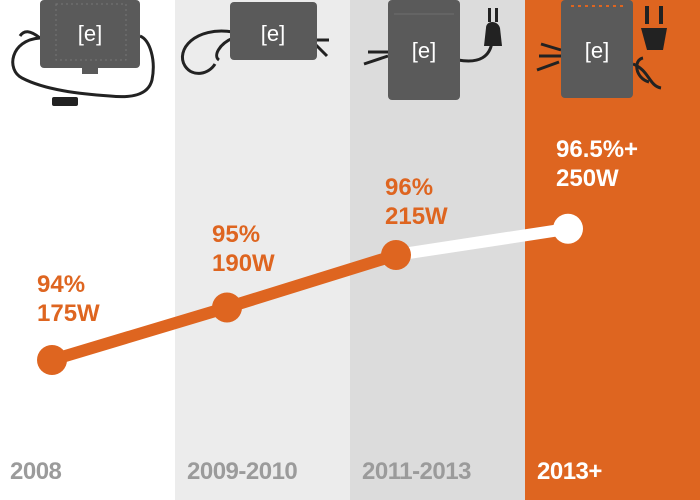 Image resolution: width=700 pixels, height=500 pixels. What do you see at coordinates (416, 216) in the screenshot?
I see `power-label: 215W` at bounding box center [416, 216].